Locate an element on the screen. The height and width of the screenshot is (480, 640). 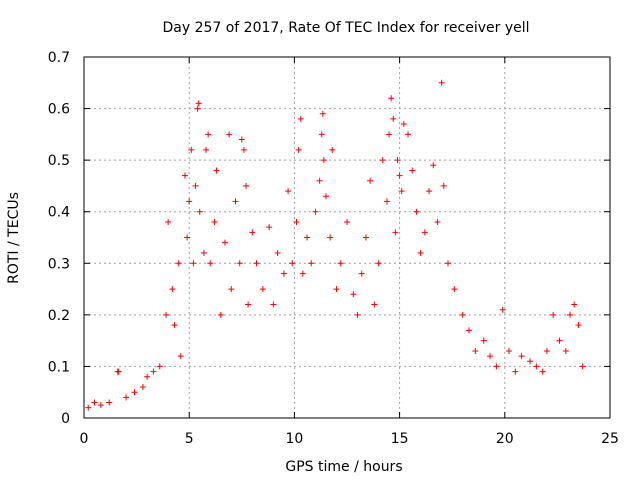
x-tick-label: 10 is located at coordinates (294, 439).